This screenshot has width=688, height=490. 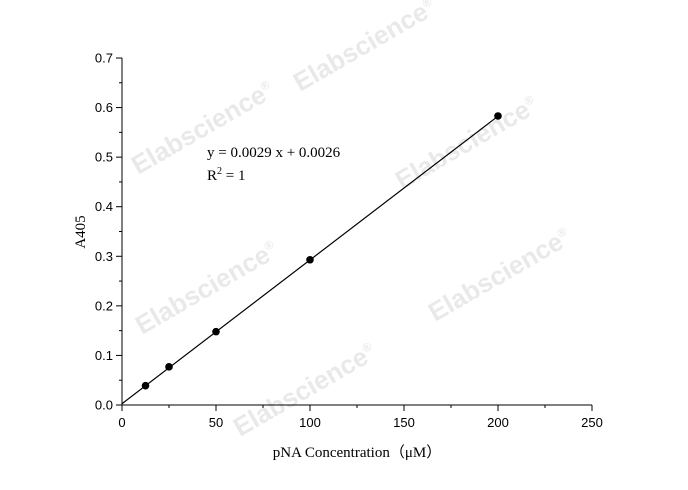 I want to click on x-tick-label: 250, so click(x=592, y=422).